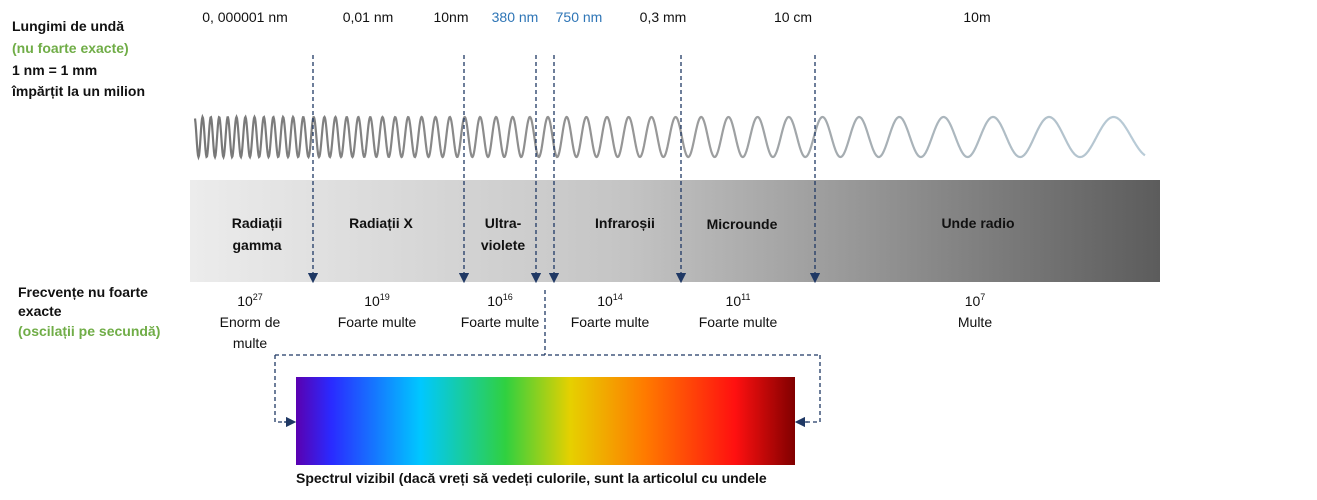 The image size is (1317, 500). I want to click on frequency-value: 1014, so click(610, 299).